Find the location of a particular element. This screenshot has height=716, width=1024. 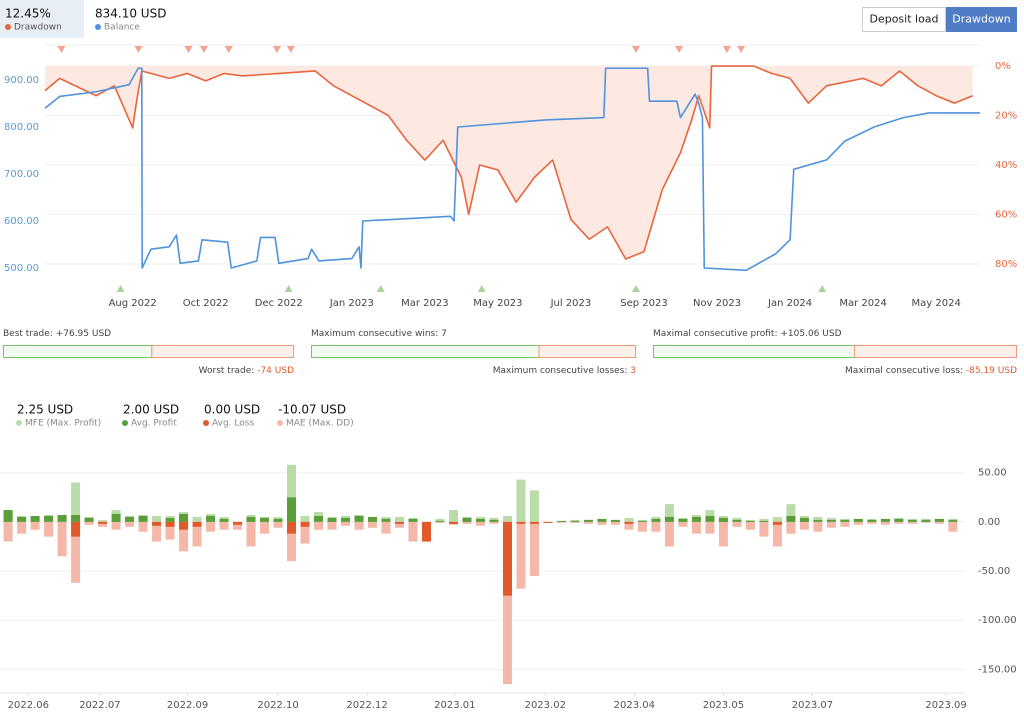

stat-value: +76.95 USD is located at coordinates (83, 334).